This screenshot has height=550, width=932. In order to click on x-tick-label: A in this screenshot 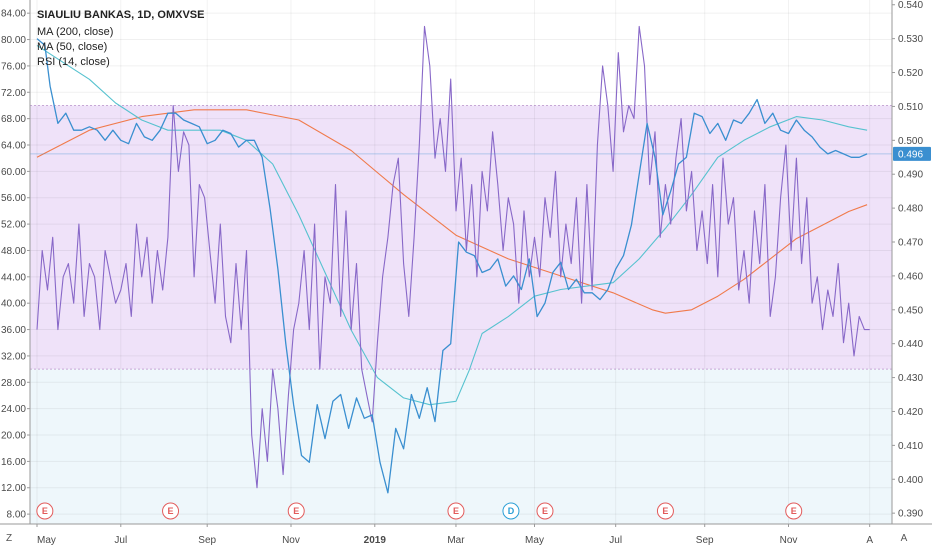, I will do `click(869, 540)`.